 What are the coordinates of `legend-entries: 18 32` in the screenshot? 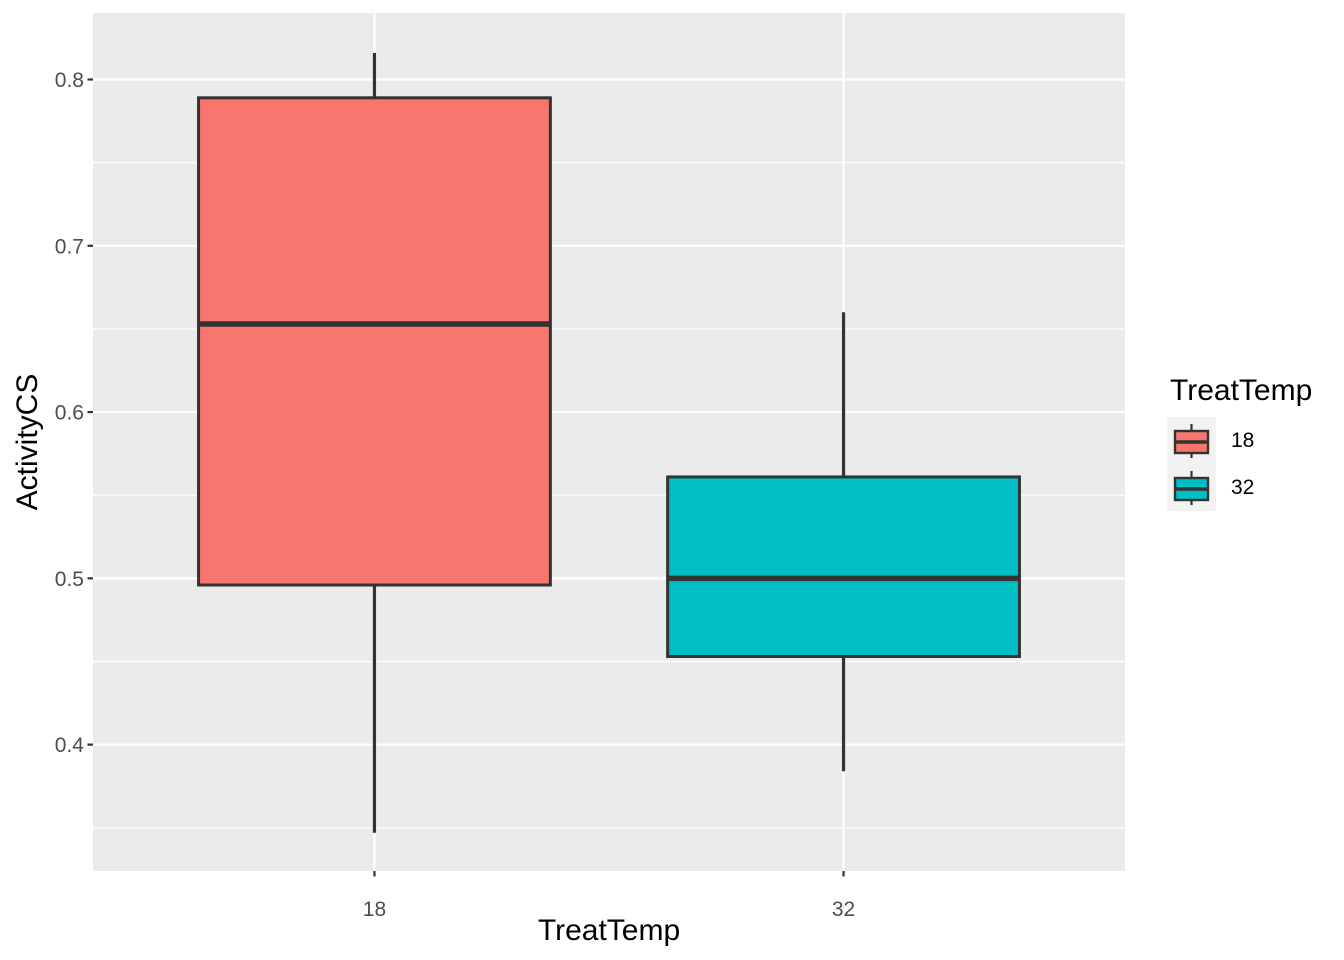 It's located at (1239, 464).